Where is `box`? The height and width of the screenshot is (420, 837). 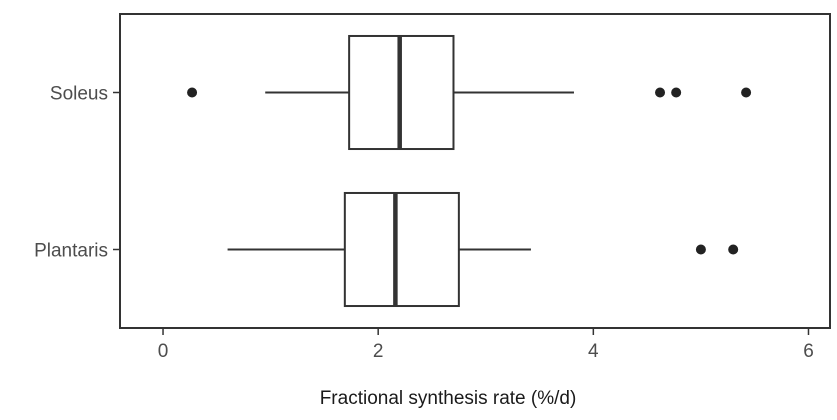 box is located at coordinates (401, 249).